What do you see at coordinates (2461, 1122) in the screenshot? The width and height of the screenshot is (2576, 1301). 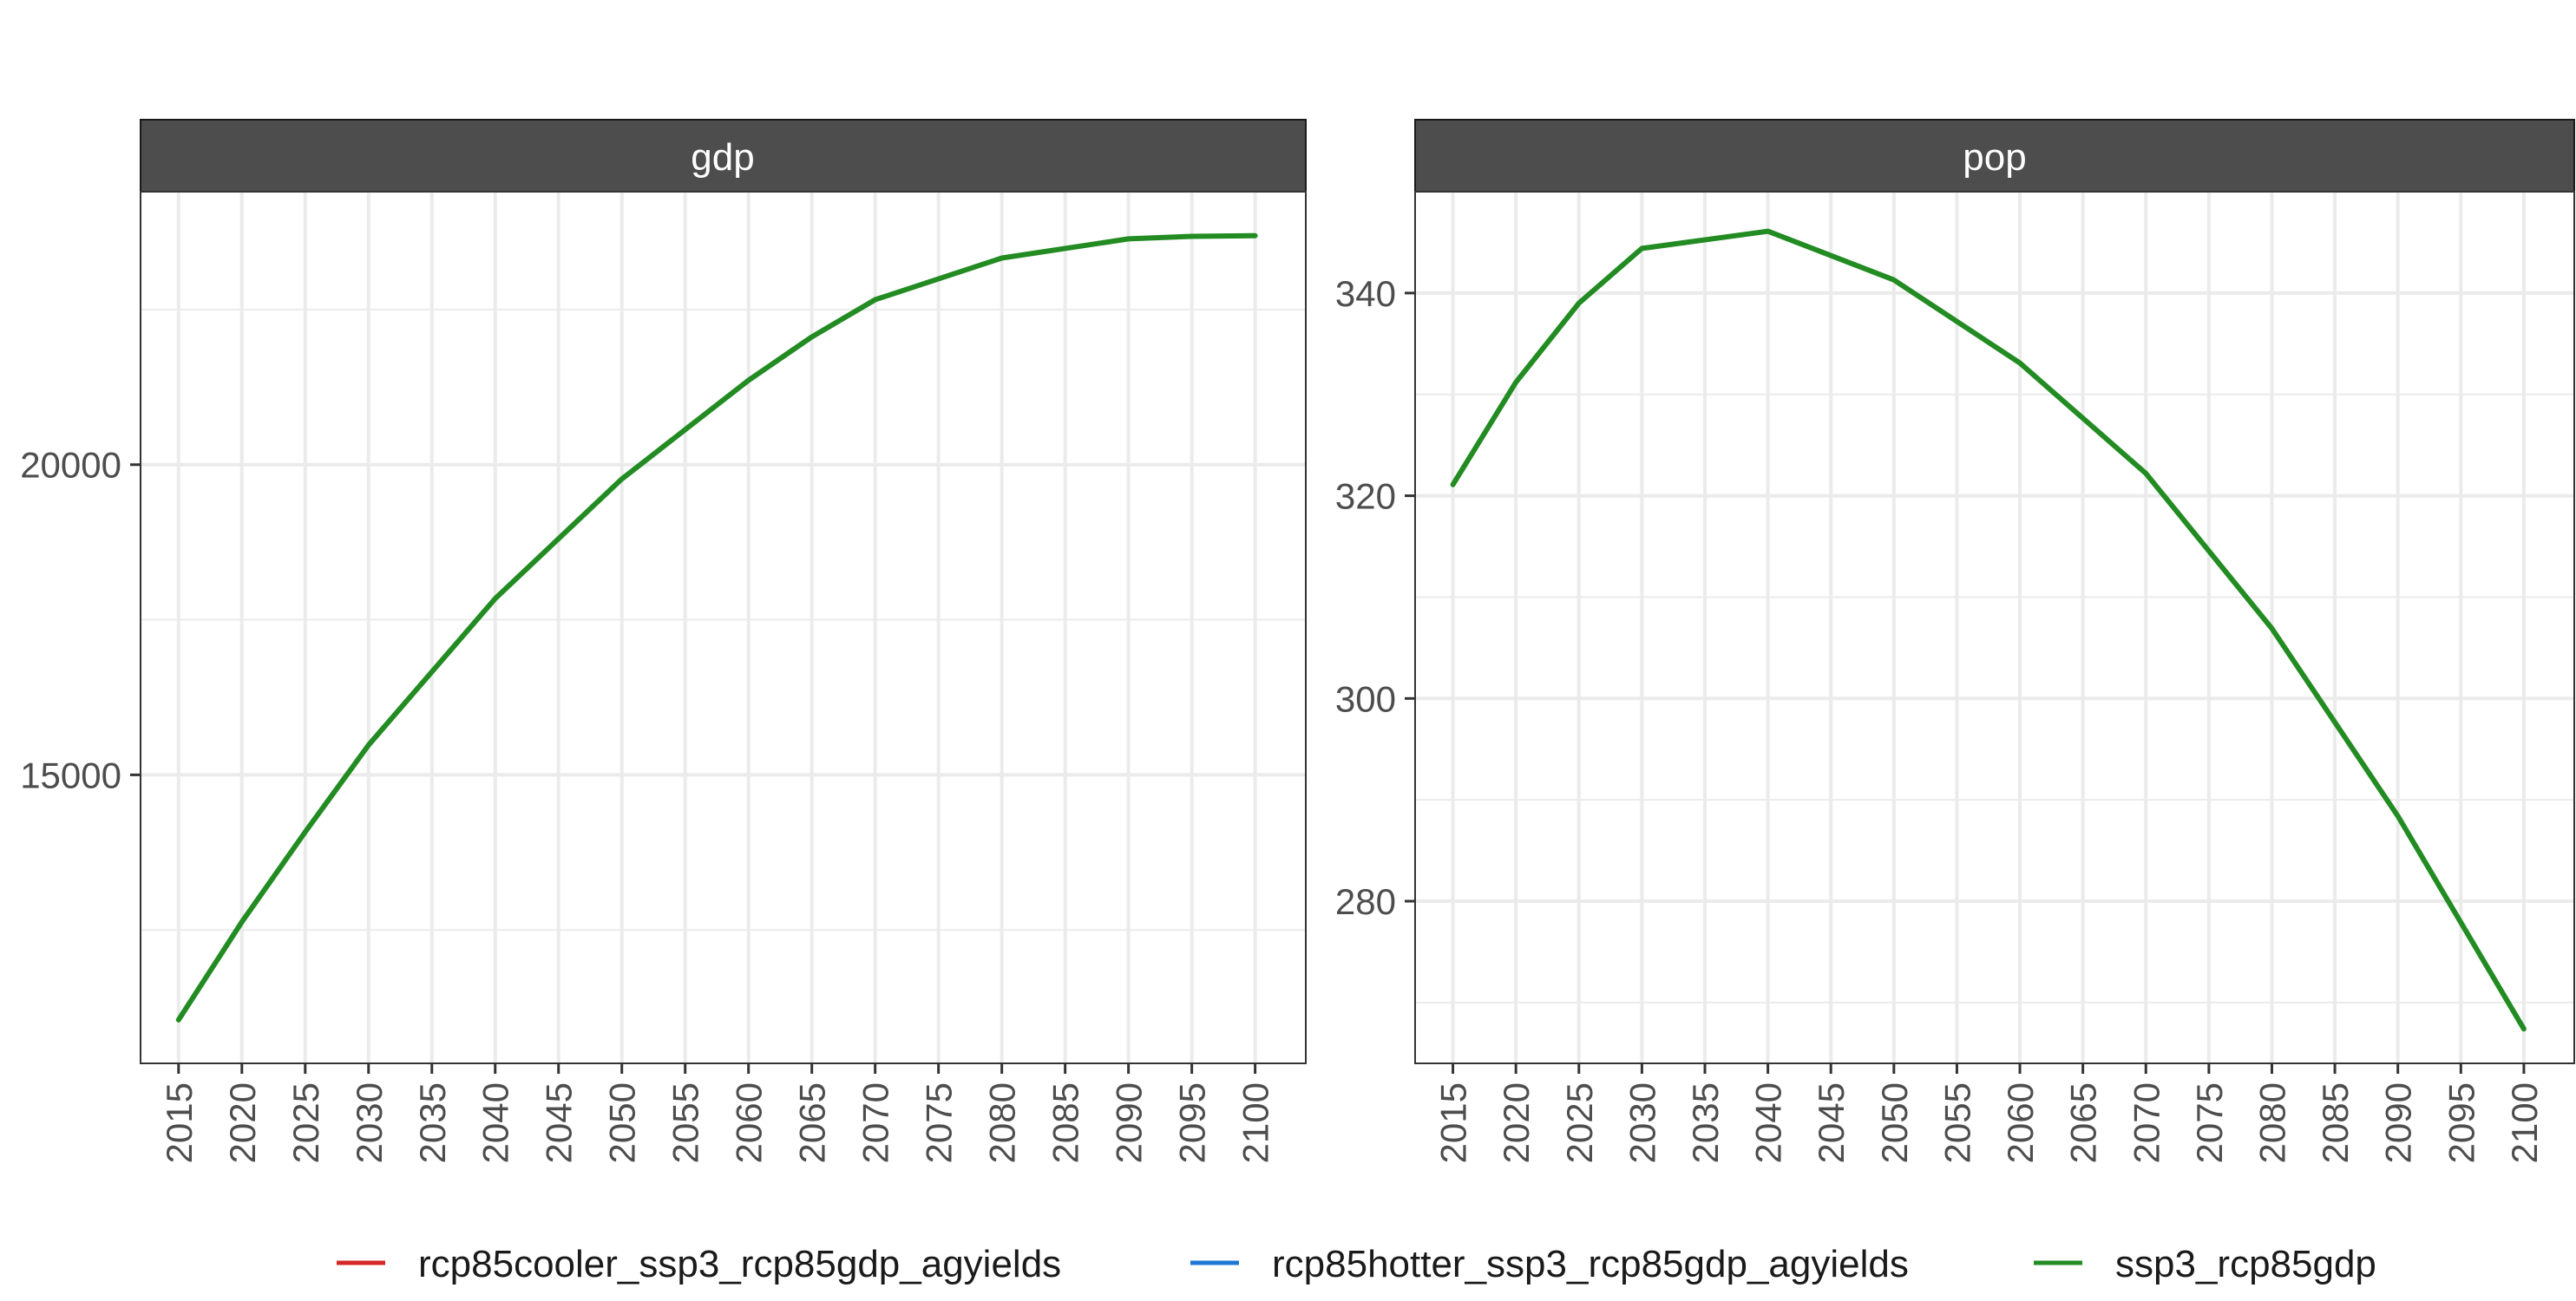 I see `pop-x-tick-label: 2095` at bounding box center [2461, 1122].